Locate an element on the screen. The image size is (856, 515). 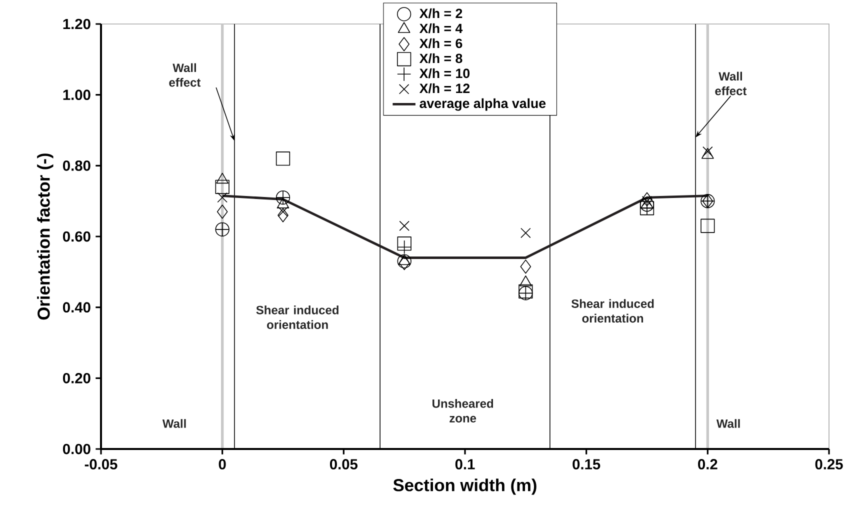
legend-label: X/h = 8 is located at coordinates (440, 58).